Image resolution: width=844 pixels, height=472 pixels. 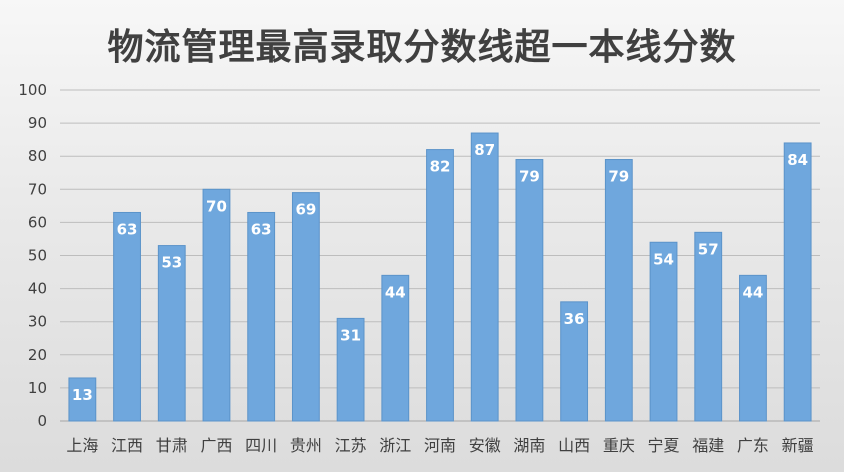 I want to click on data-label: 70, so click(x=216, y=206).